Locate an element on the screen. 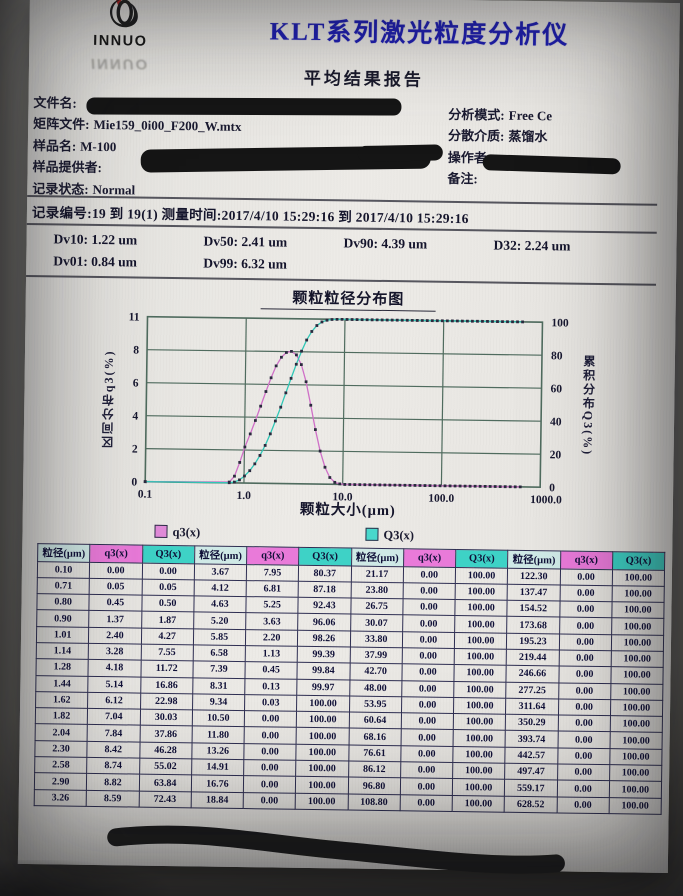  table-header-cell: 粒径(μm) is located at coordinates (64, 552).